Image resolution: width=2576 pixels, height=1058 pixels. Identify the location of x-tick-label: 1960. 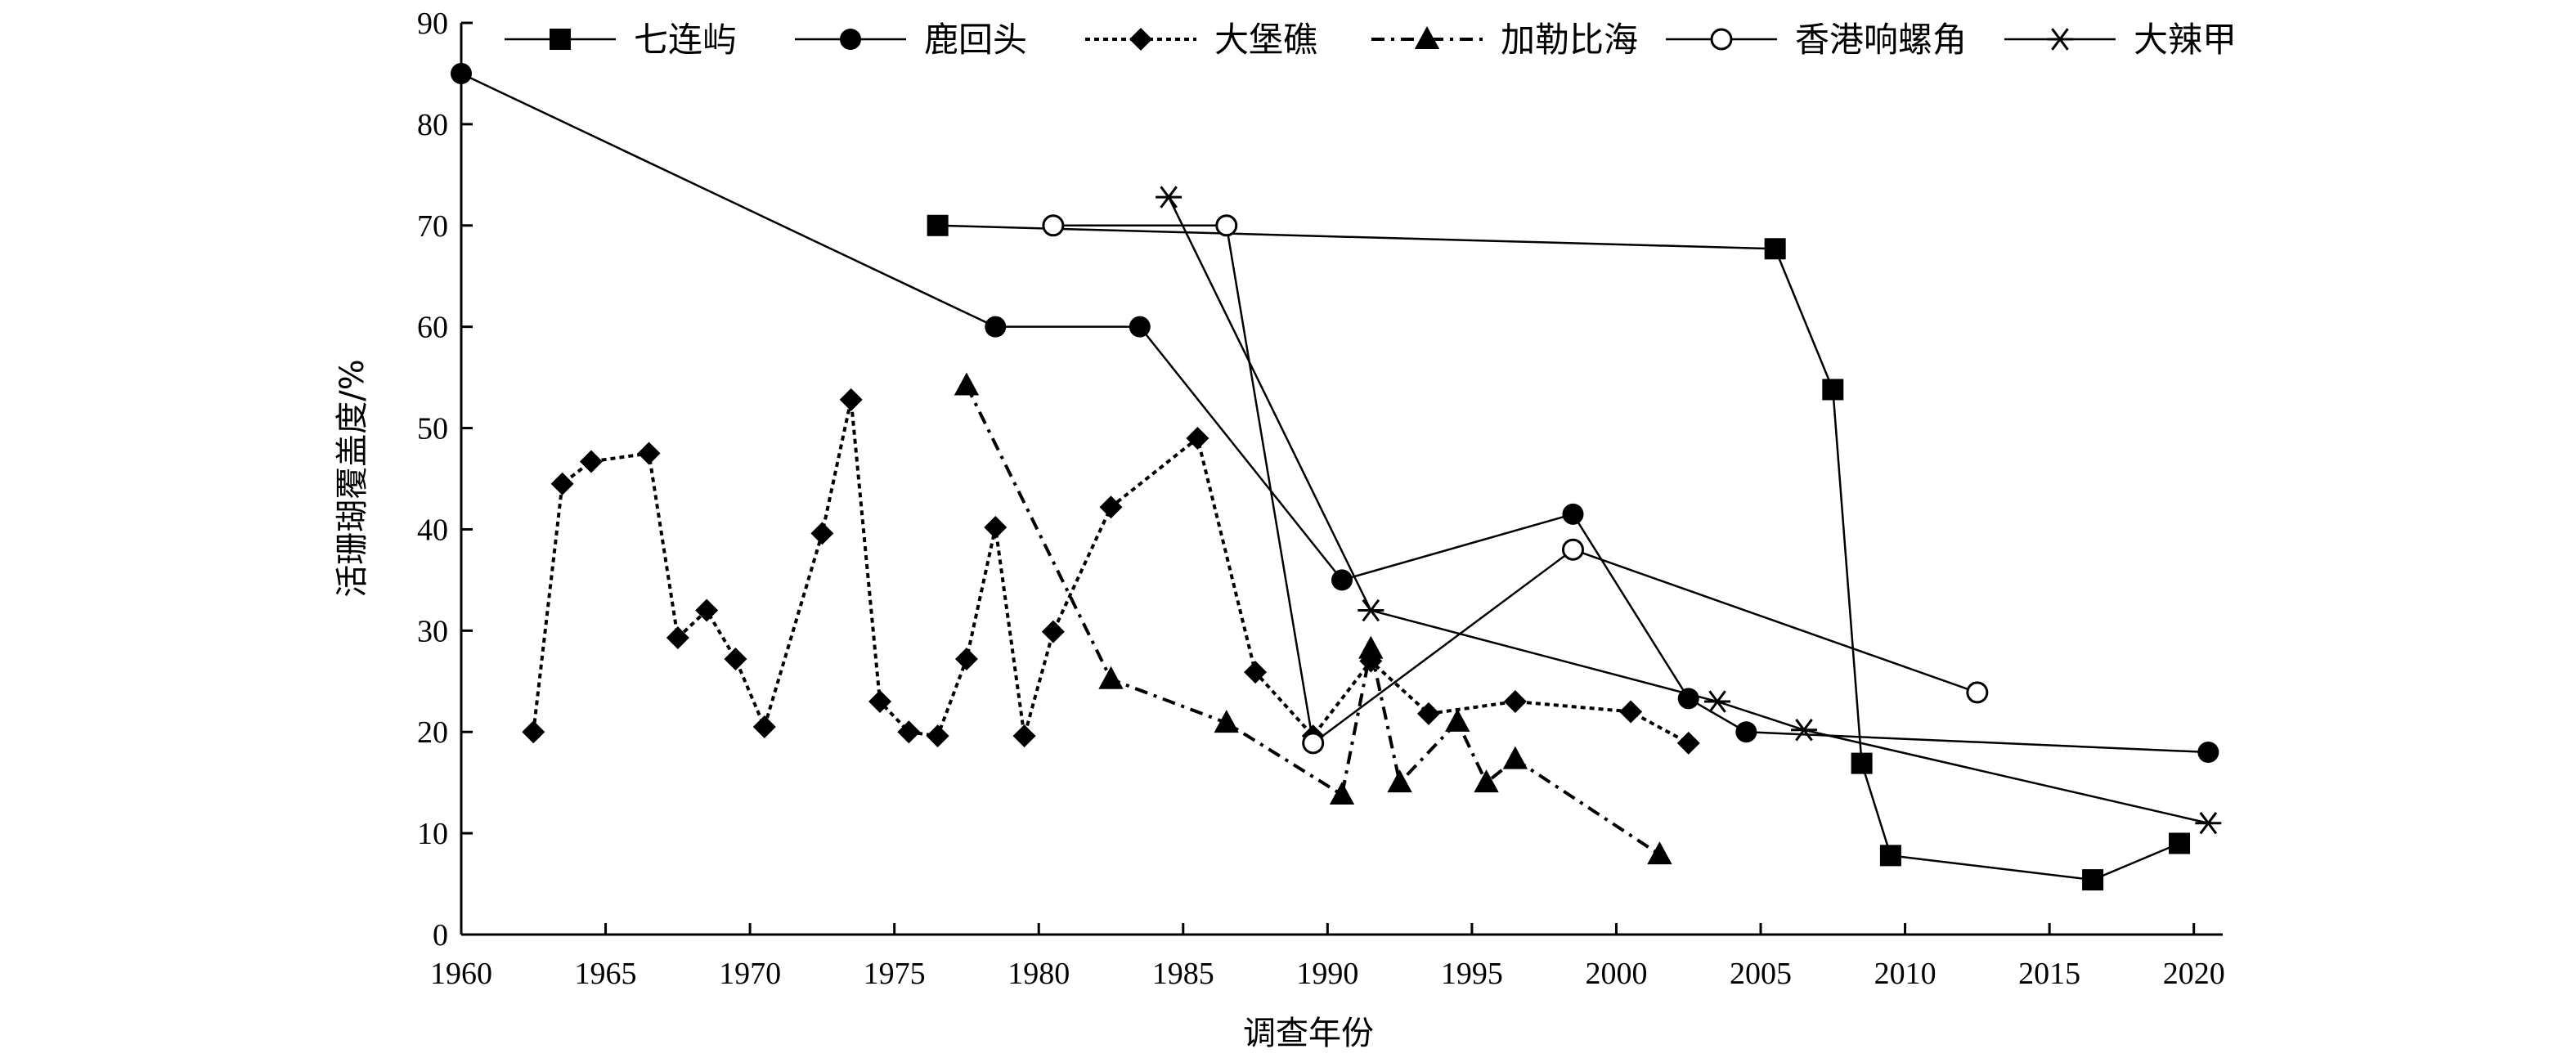
(461, 974).